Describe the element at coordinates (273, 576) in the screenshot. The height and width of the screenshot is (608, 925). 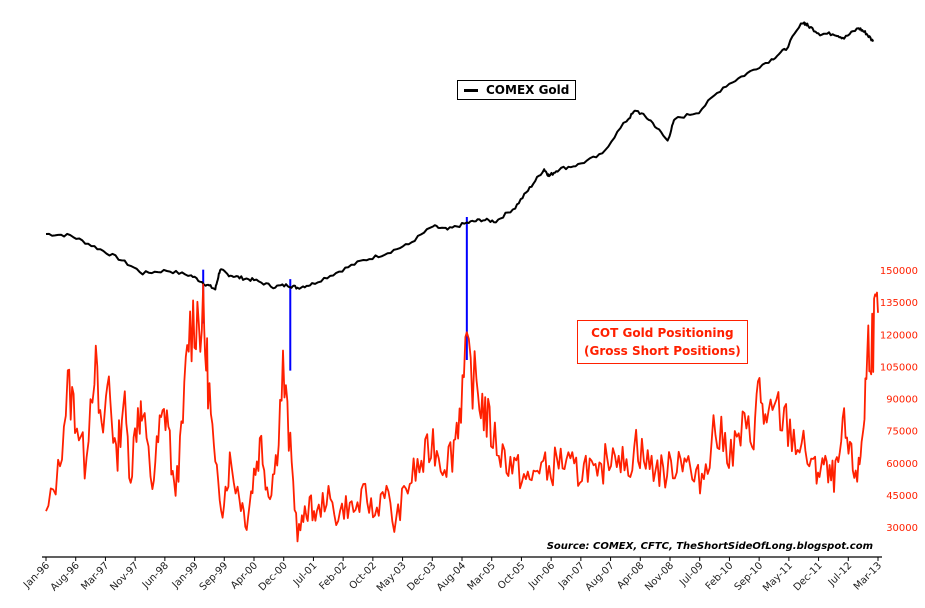
I see `x-tick-label: Dec-00` at that location.